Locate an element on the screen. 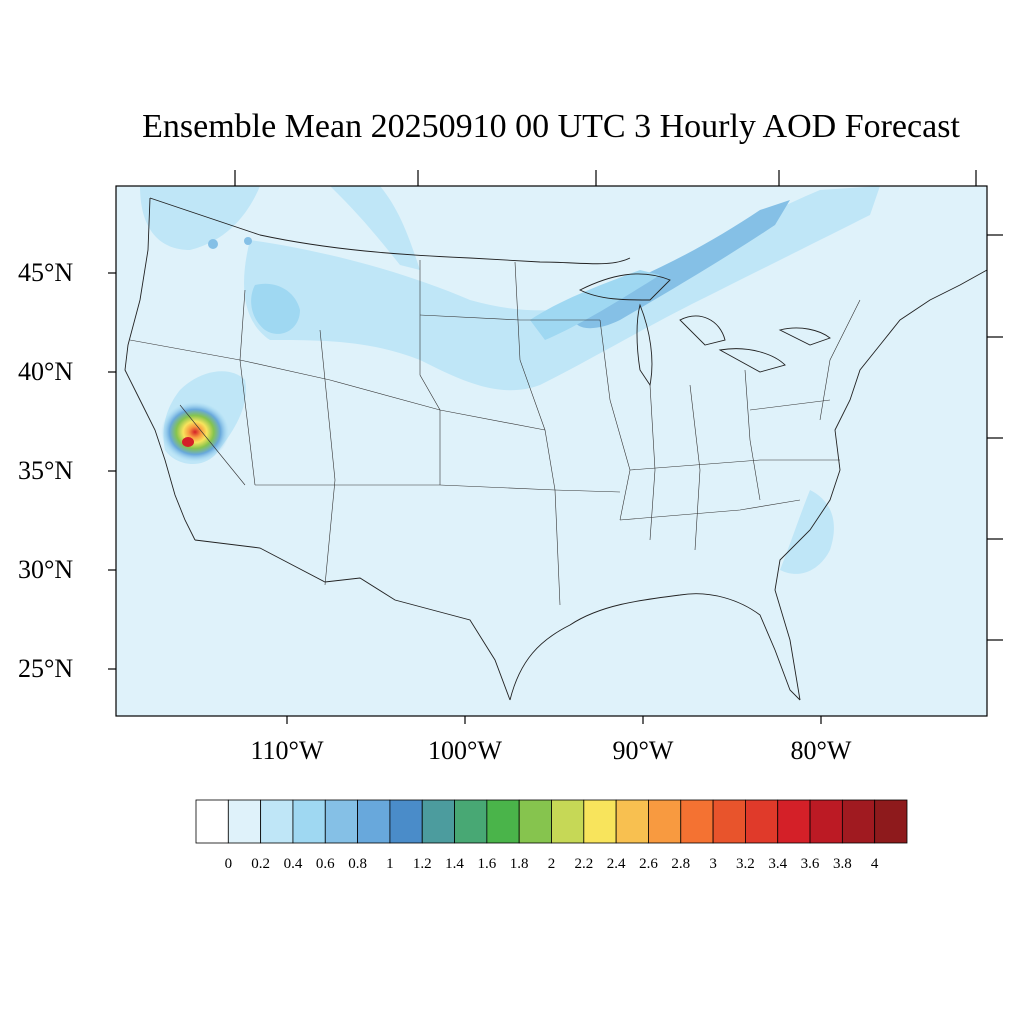  smoke-band-mid is located at coordinates (595, 305).